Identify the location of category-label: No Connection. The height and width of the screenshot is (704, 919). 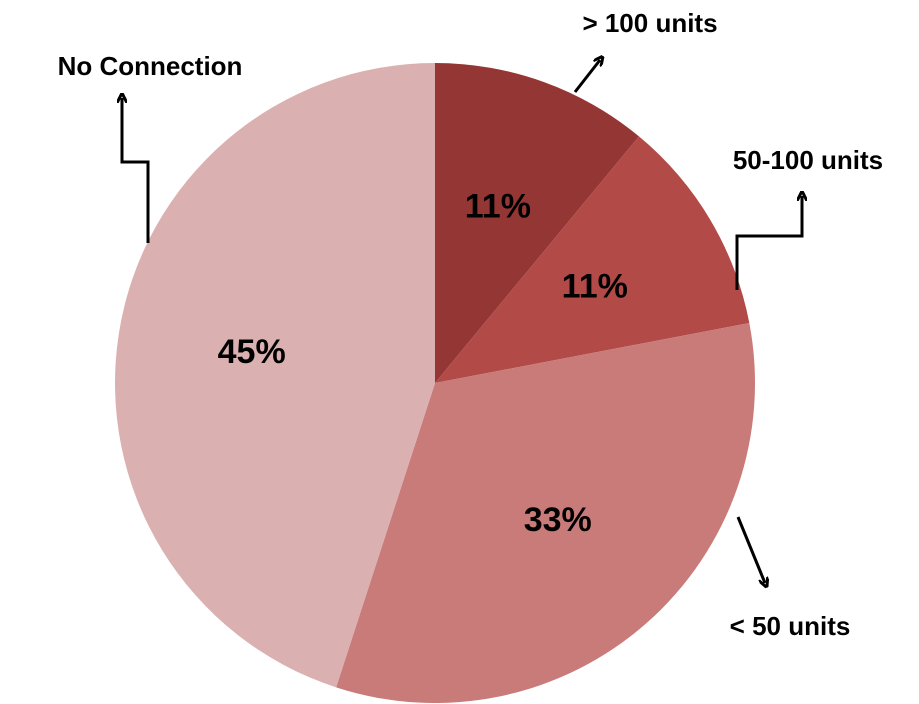
(150, 66).